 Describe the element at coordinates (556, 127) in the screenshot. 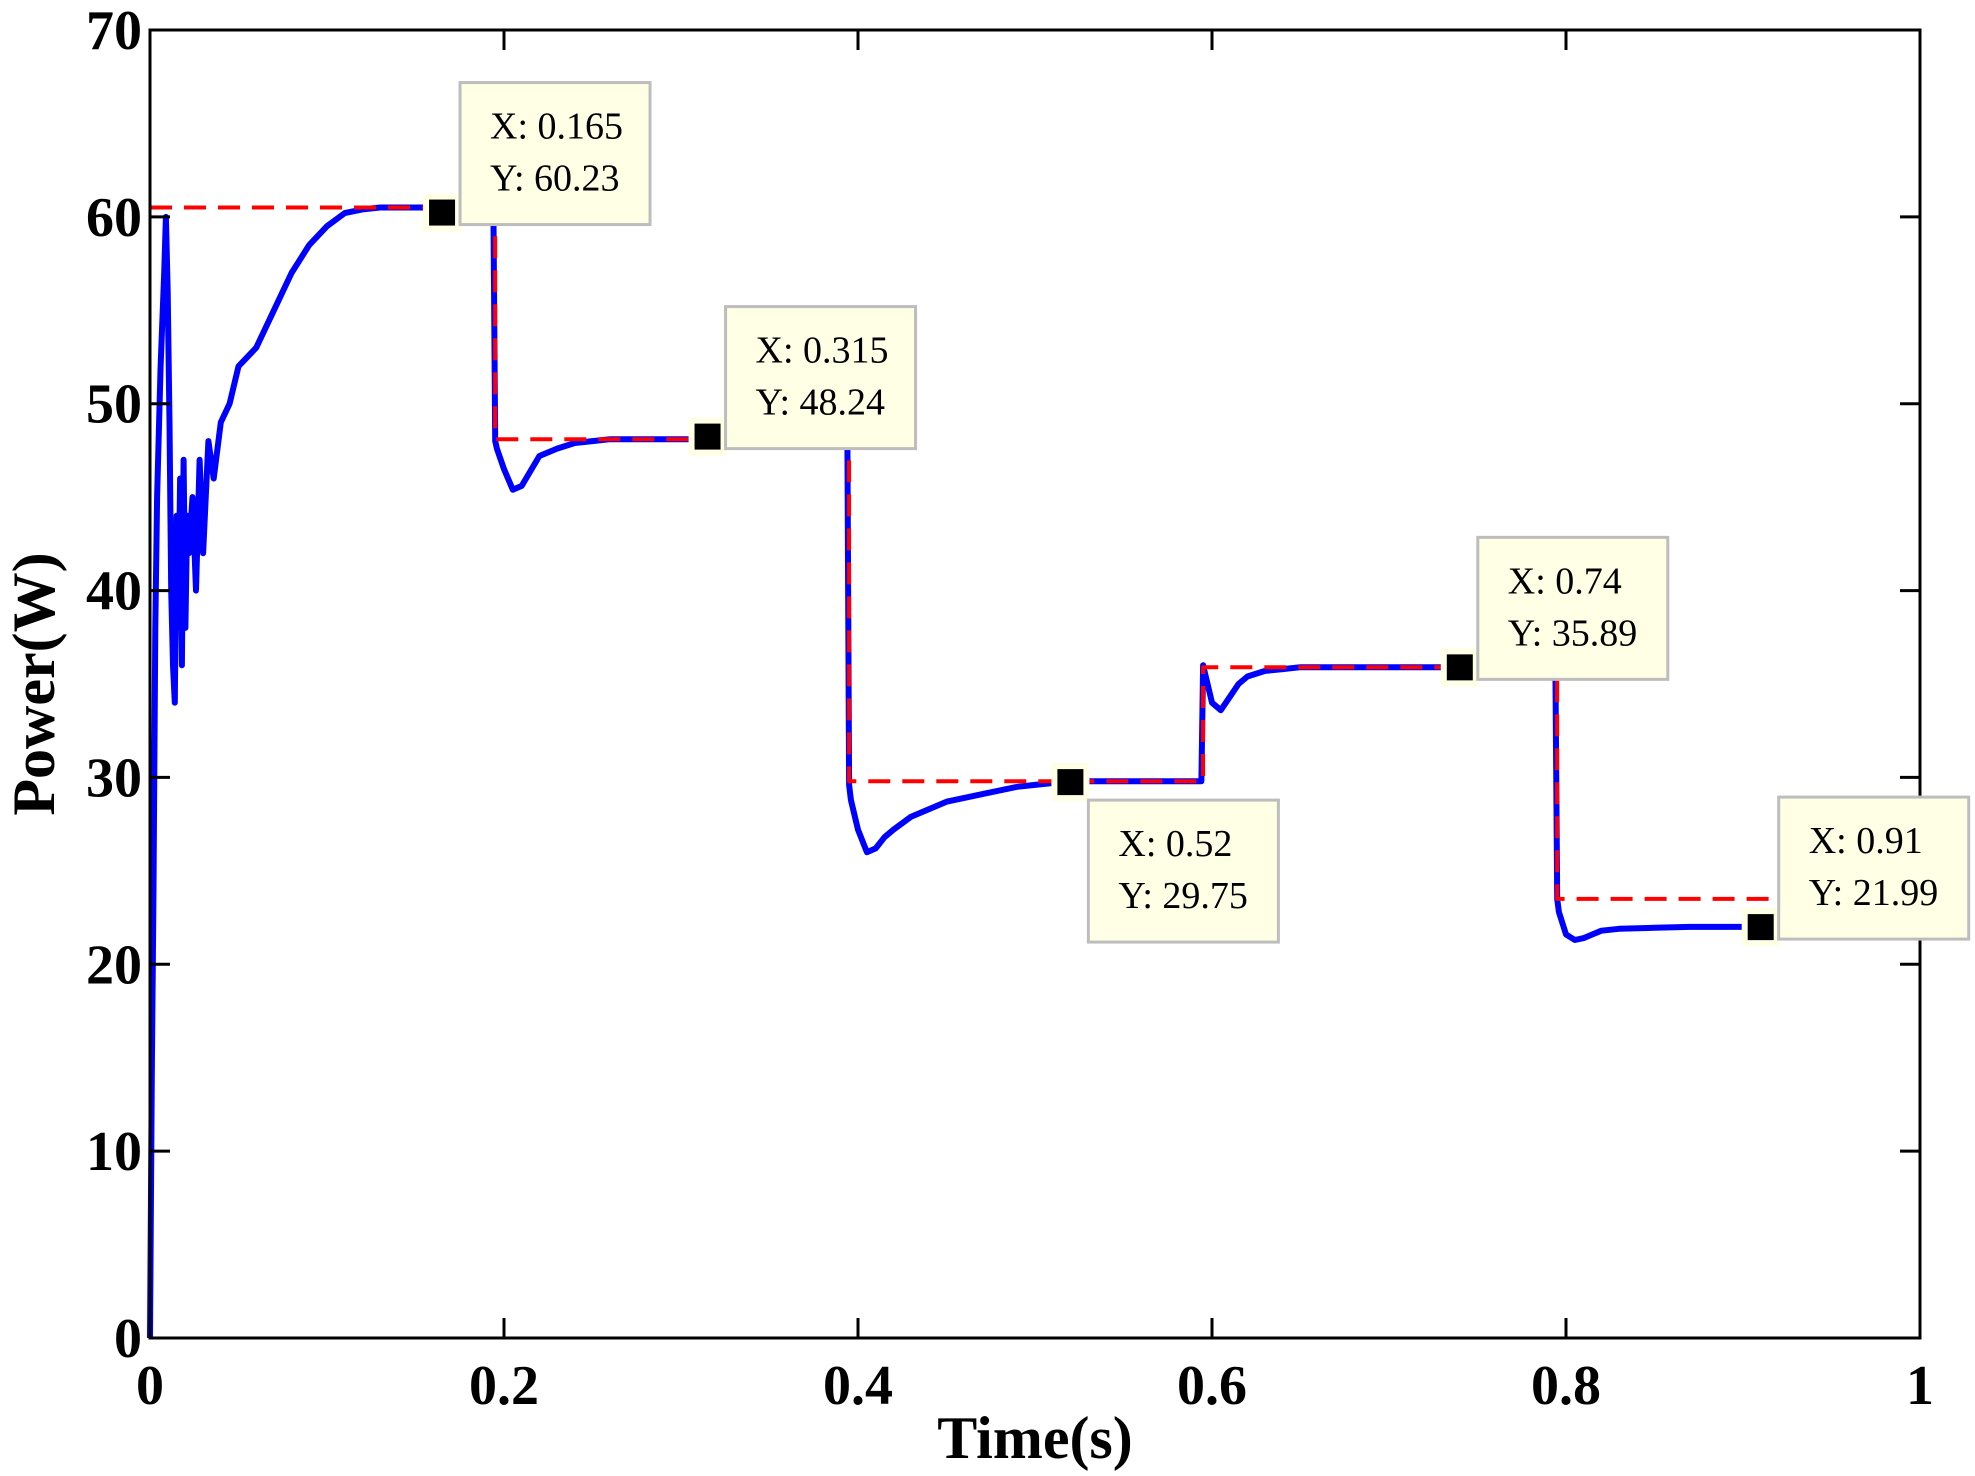

I see `data-tip-x-label: X: 0.165` at that location.